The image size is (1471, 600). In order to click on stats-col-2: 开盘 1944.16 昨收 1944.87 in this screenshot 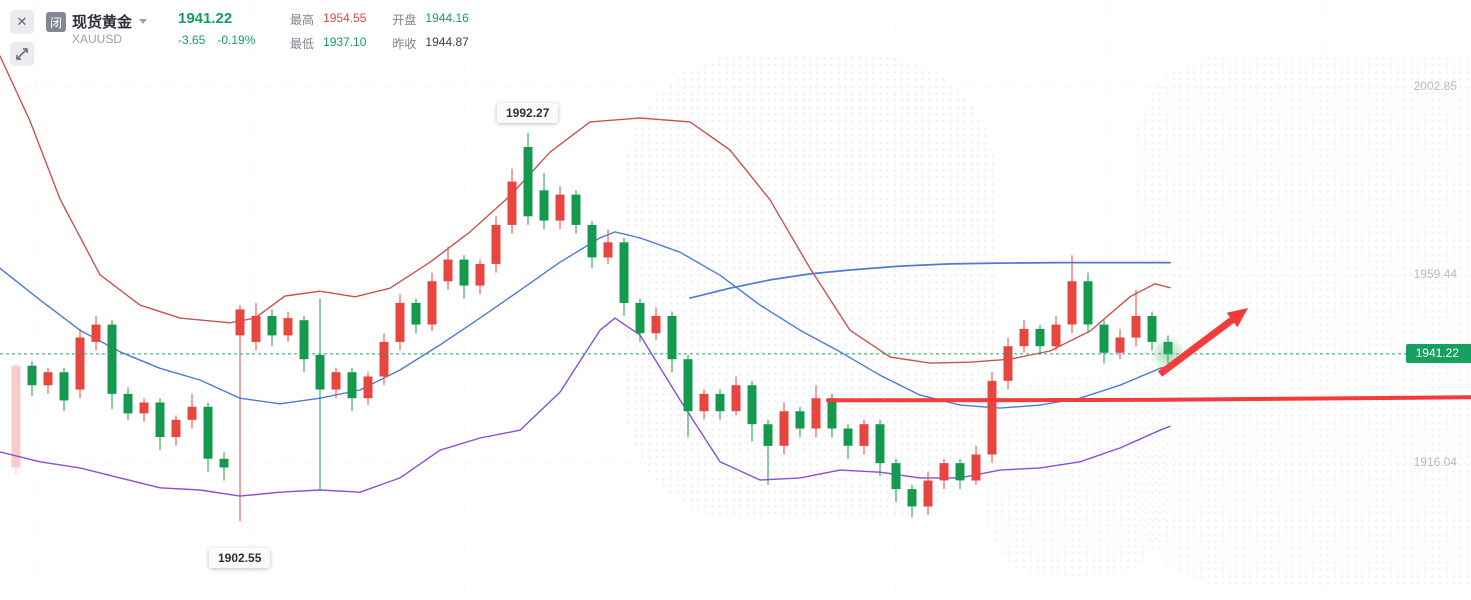, I will do `click(430, 31)`.